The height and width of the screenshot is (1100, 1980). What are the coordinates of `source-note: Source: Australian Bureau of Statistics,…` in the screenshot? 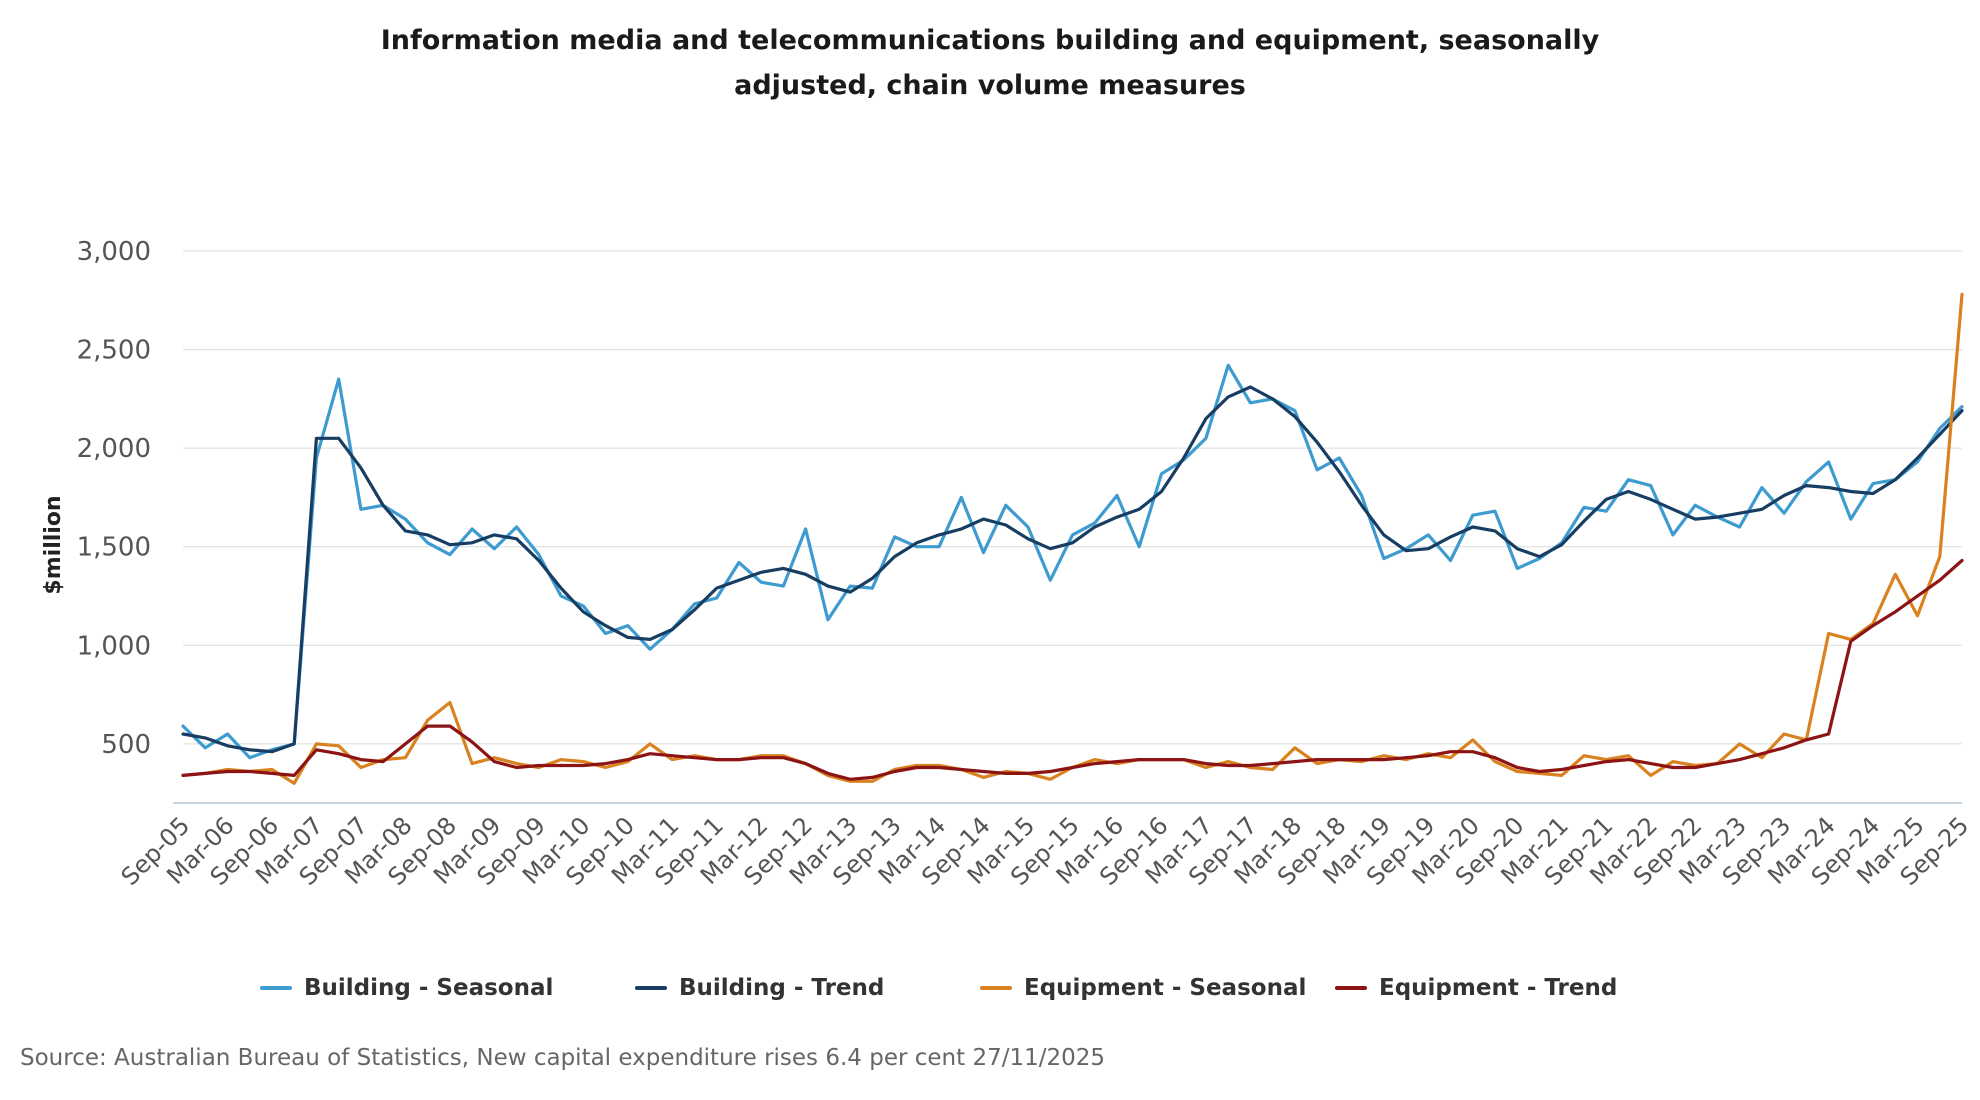 It's located at (563, 1058).